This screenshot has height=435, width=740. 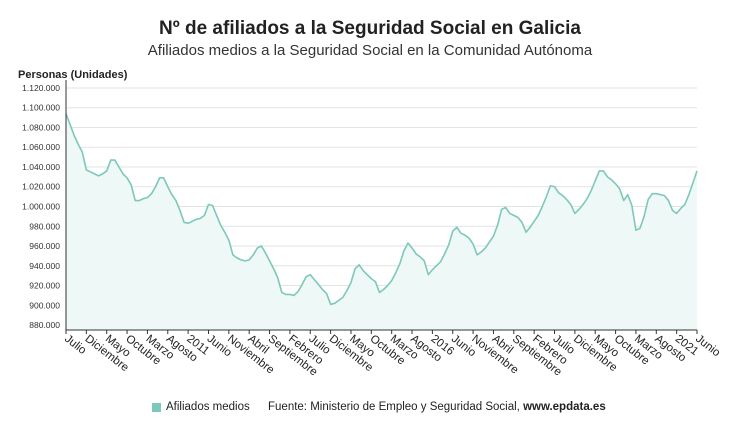 What do you see at coordinates (208, 407) in the screenshot?
I see `legend-label: Afiliados medios` at bounding box center [208, 407].